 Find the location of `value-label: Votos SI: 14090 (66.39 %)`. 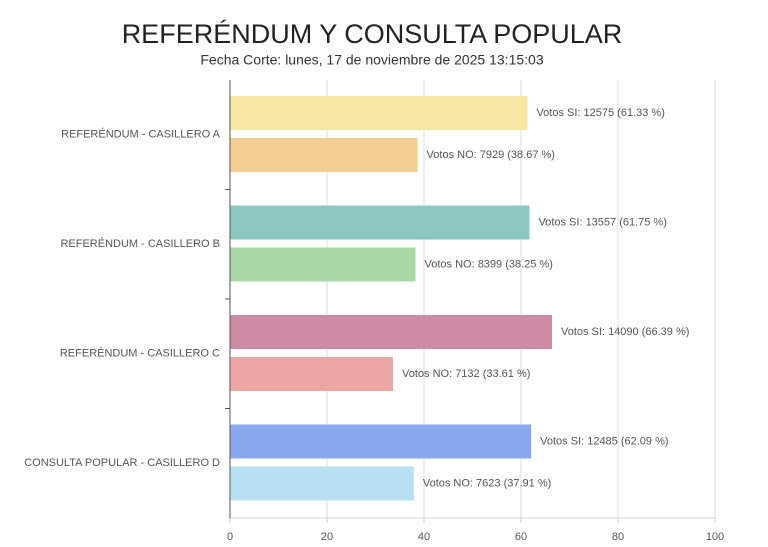

value-label: Votos SI: 14090 (66.39 %) is located at coordinates (625, 332).